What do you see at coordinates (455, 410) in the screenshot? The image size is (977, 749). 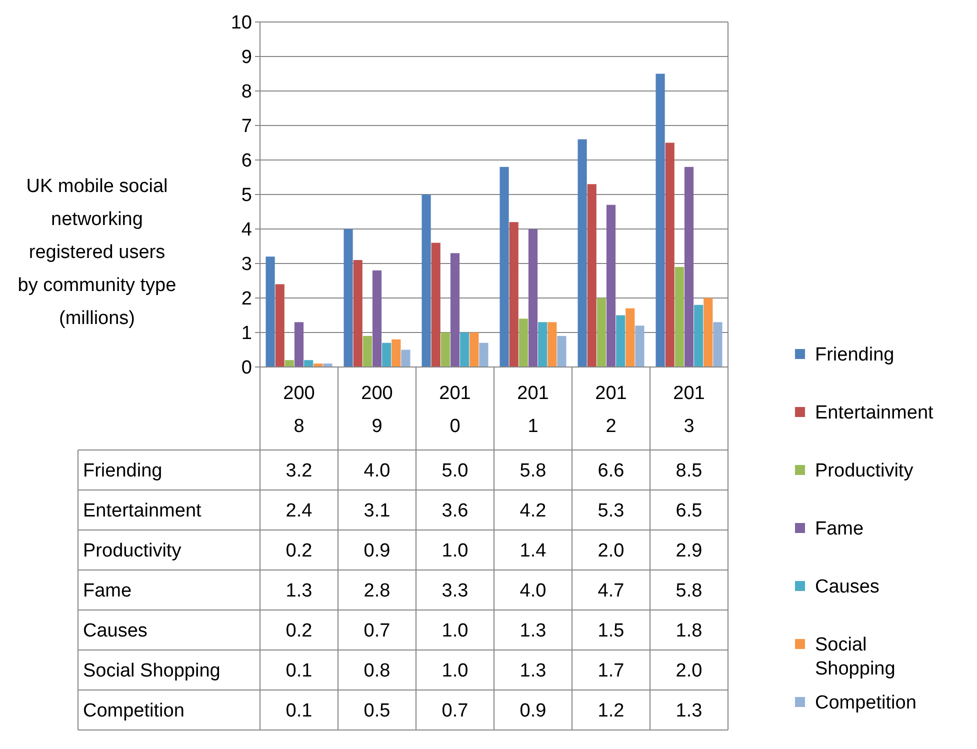 I see `x-tick-label: 2010` at bounding box center [455, 410].